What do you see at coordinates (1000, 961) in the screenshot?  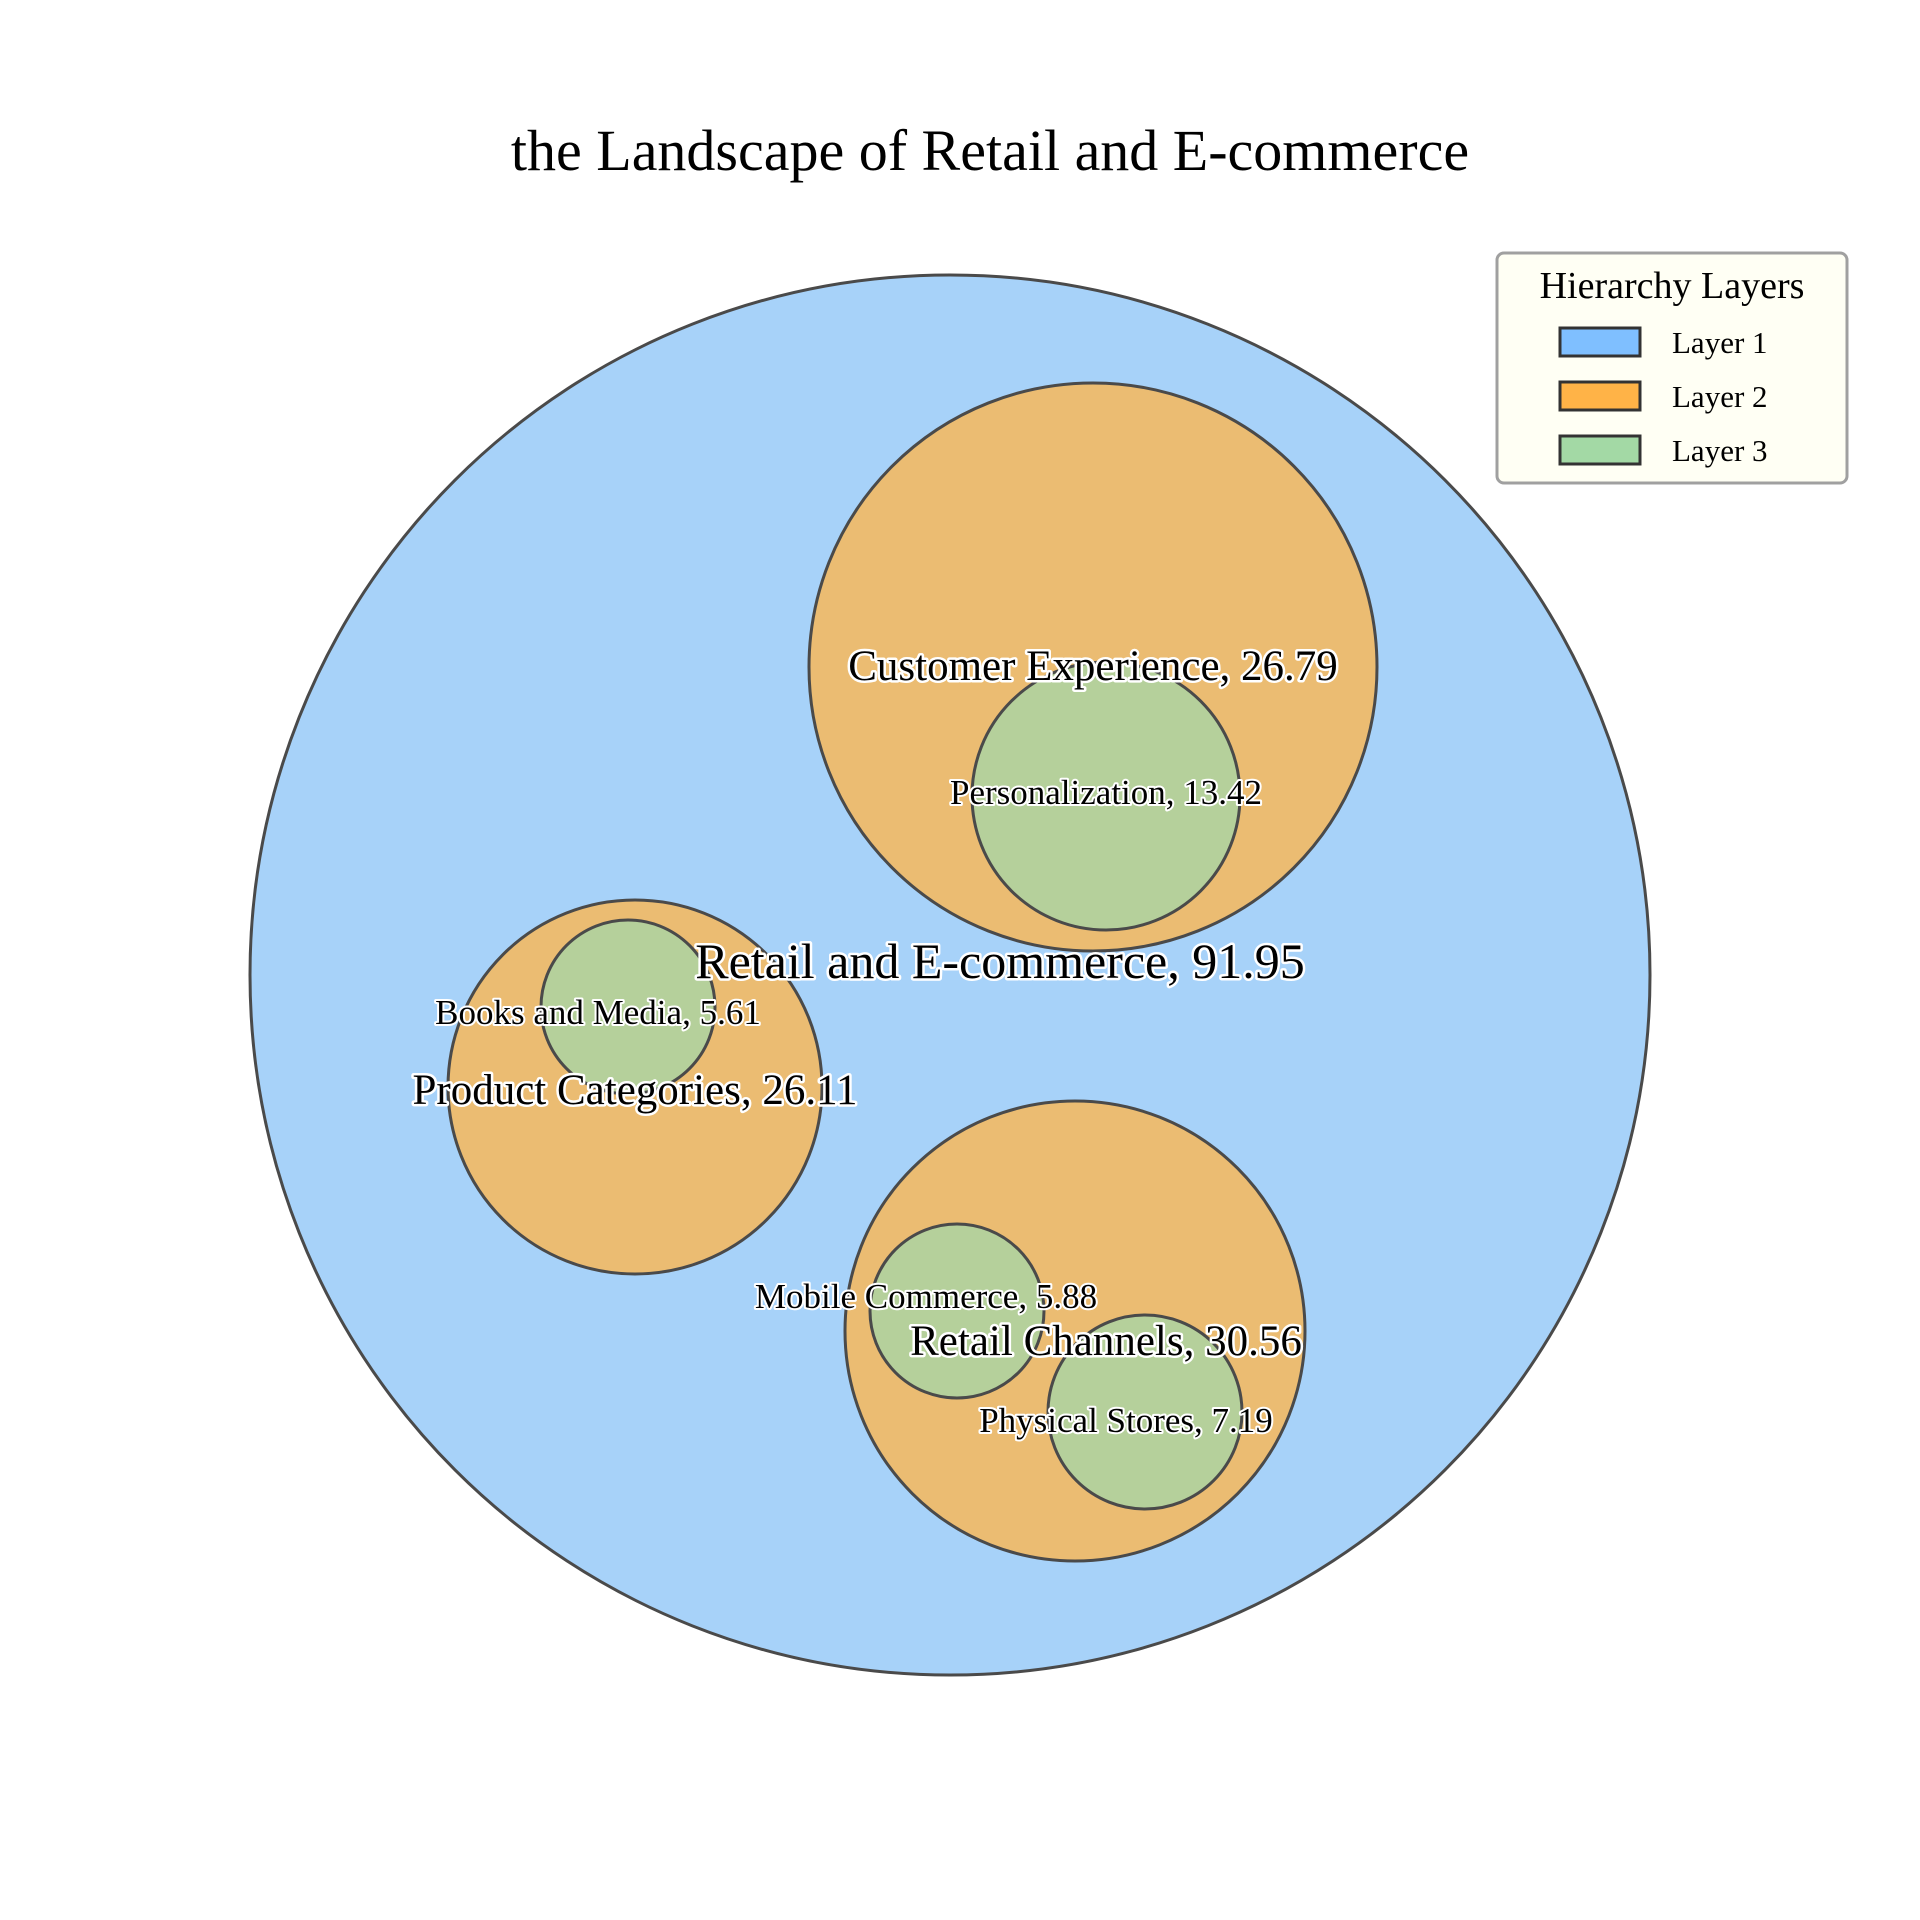 I see `bubble-label-root: Retail and E-commerce, 91.95` at bounding box center [1000, 961].